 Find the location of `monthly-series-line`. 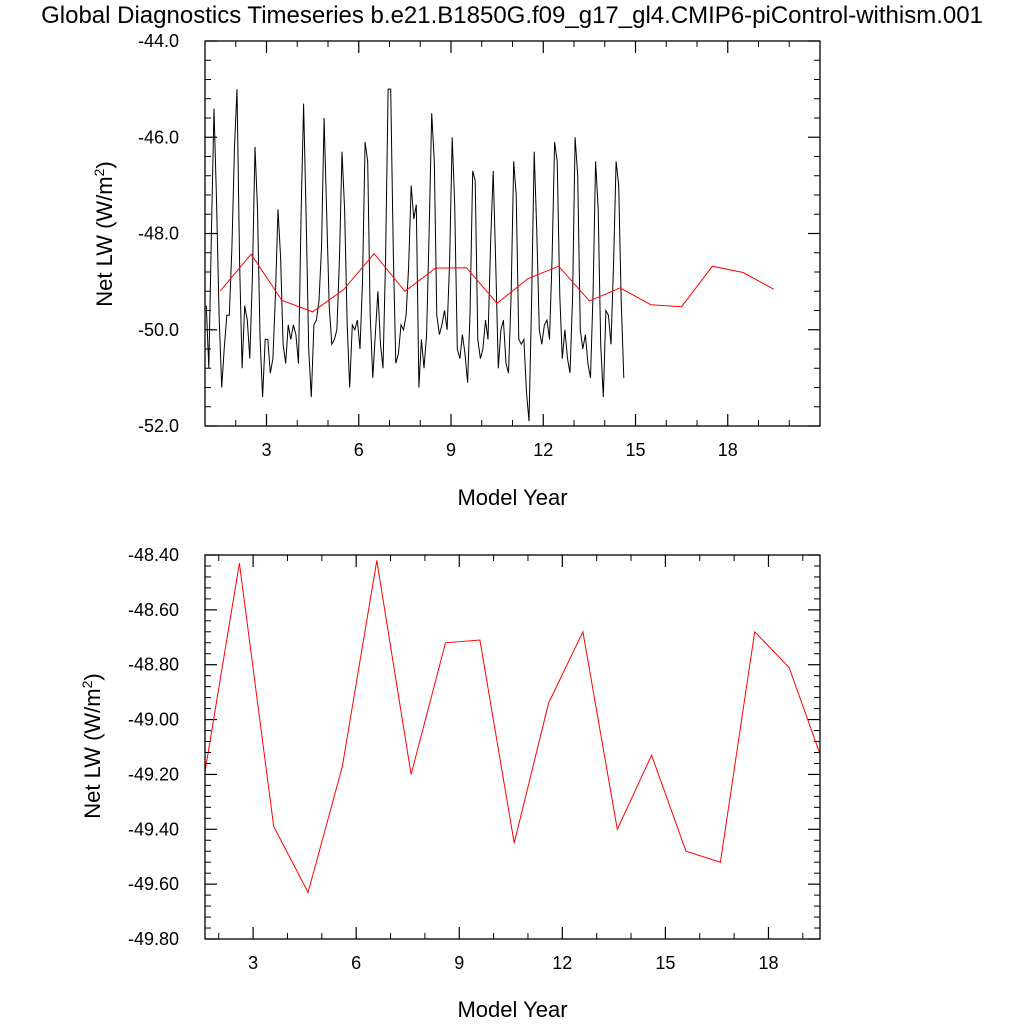

monthly-series-line is located at coordinates (415, 255).